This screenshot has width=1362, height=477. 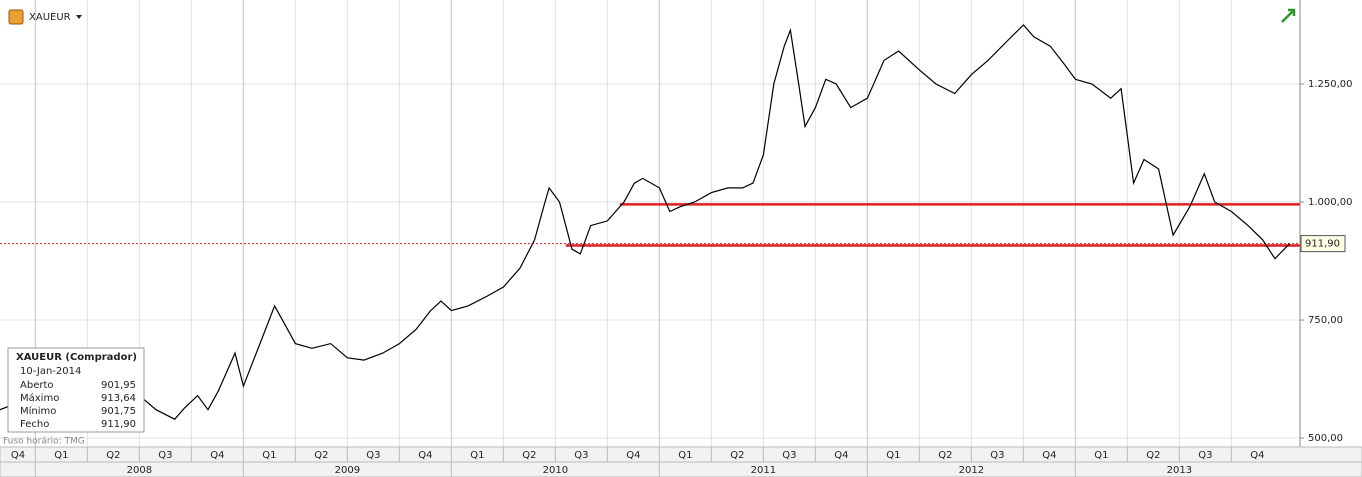 I want to click on instrument-name: XAUEUR, so click(x=50, y=17).